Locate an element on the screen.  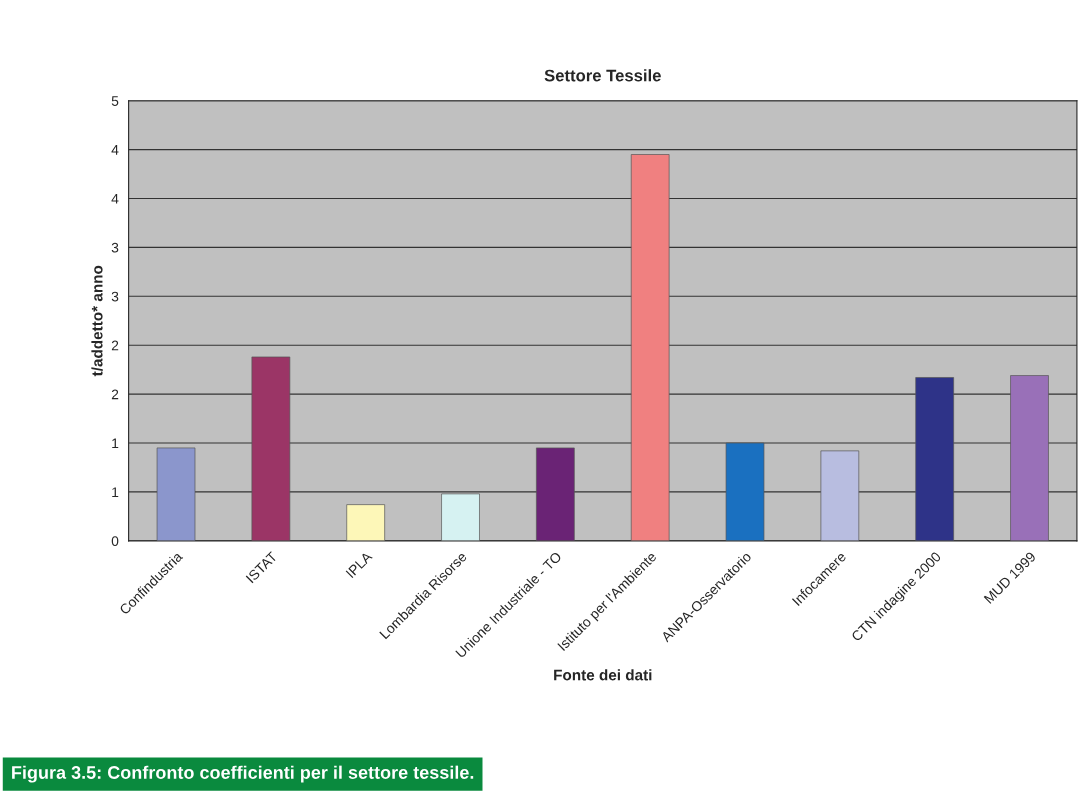
y-tick-label: 0 is located at coordinates (115, 541).